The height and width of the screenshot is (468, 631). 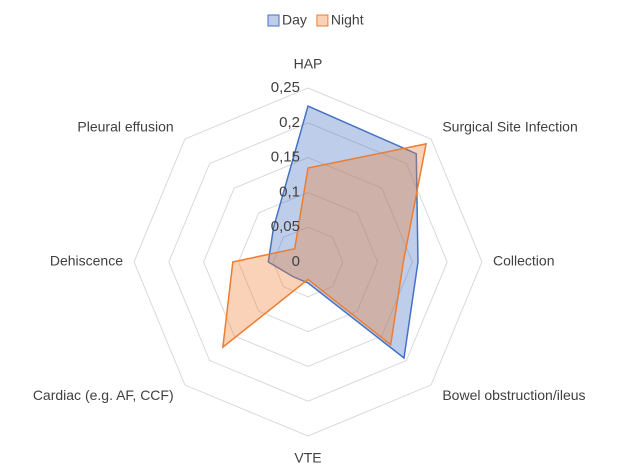 I want to click on axis-tick-label: 0,15, so click(x=285, y=157).